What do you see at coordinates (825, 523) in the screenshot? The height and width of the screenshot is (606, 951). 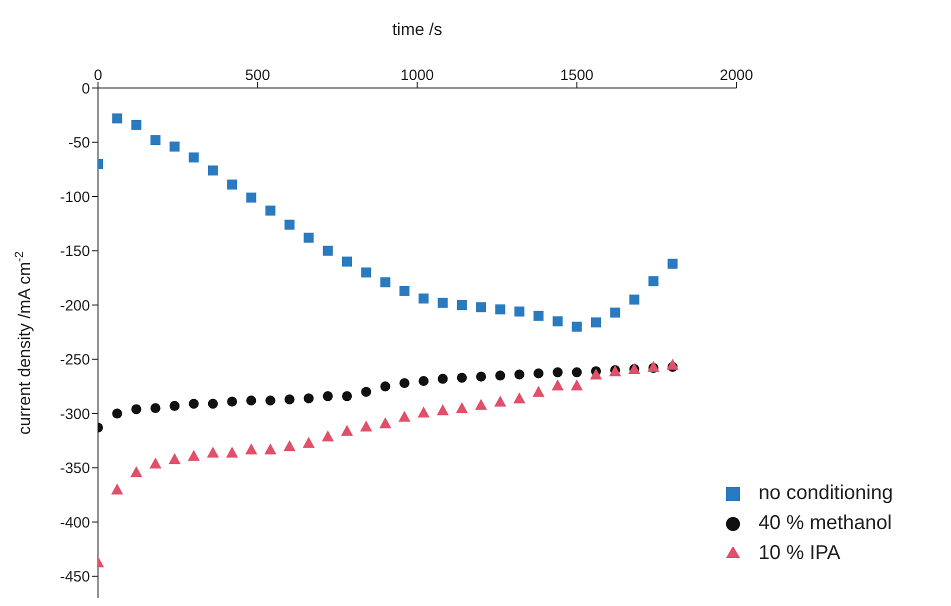 I see `legend-label: 40 % methanol` at bounding box center [825, 523].